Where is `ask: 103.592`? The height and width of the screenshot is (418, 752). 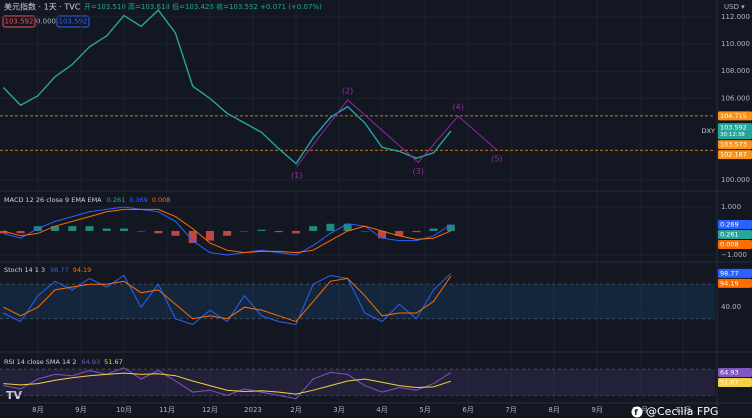 ask: 103.592 is located at coordinates (73, 22).